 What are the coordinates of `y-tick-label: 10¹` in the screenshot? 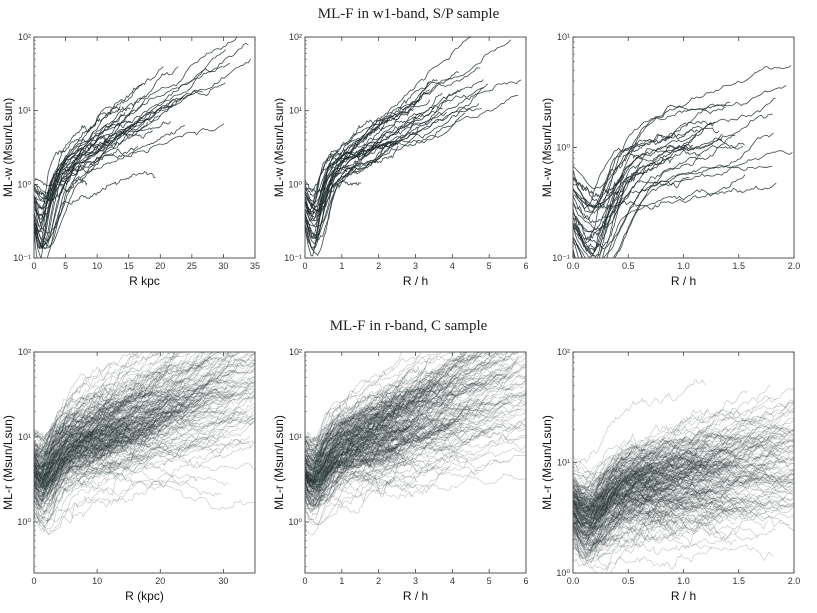 It's located at (563, 463).